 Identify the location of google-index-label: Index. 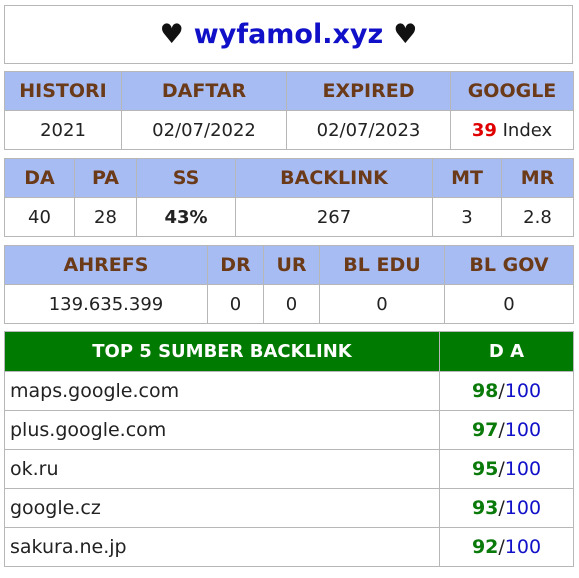
(527, 130).